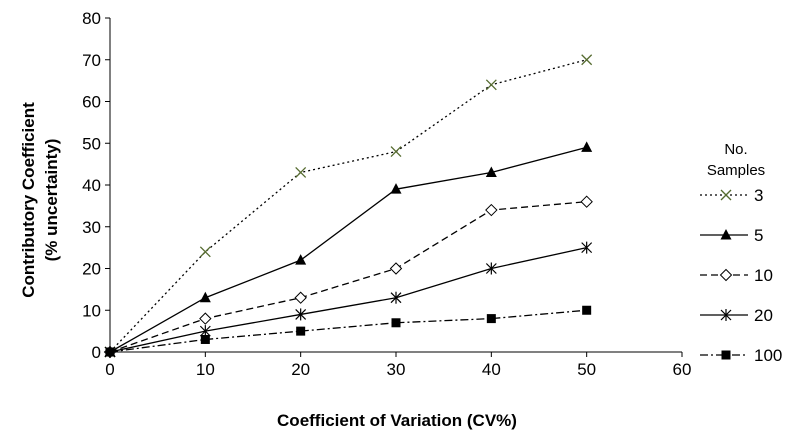 The height and width of the screenshot is (439, 804). Describe the element at coordinates (682, 369) in the screenshot. I see `x-tick-label: 60` at that location.